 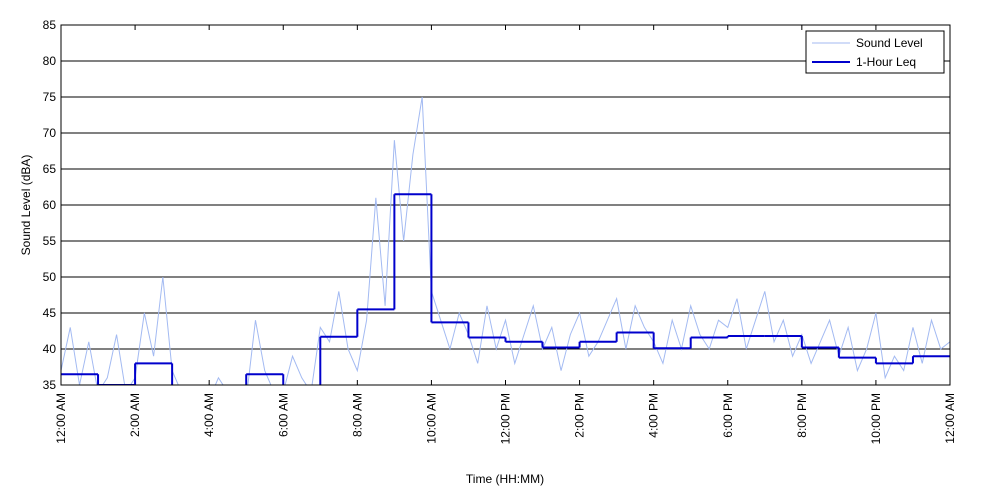 I want to click on y-tick-label: 70, so click(x=50, y=133).